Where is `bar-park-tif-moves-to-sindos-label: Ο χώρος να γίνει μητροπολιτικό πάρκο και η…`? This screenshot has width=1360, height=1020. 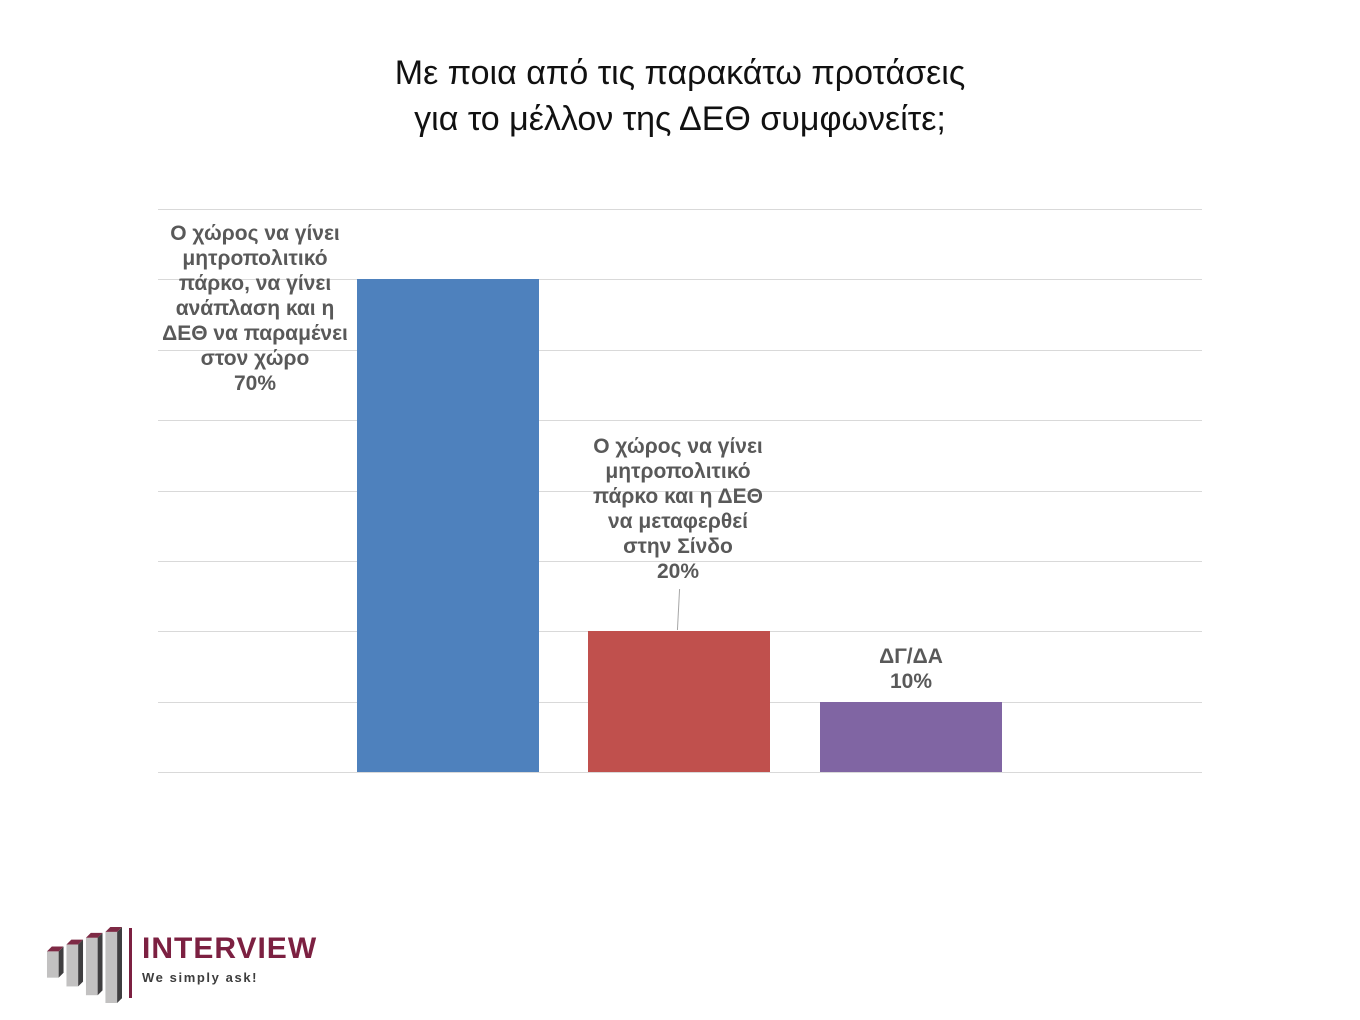 bar-park-tif-moves-to-sindos-label: Ο χώρος να γίνει μητροπολιτικό πάρκο και η… is located at coordinates (678, 509).